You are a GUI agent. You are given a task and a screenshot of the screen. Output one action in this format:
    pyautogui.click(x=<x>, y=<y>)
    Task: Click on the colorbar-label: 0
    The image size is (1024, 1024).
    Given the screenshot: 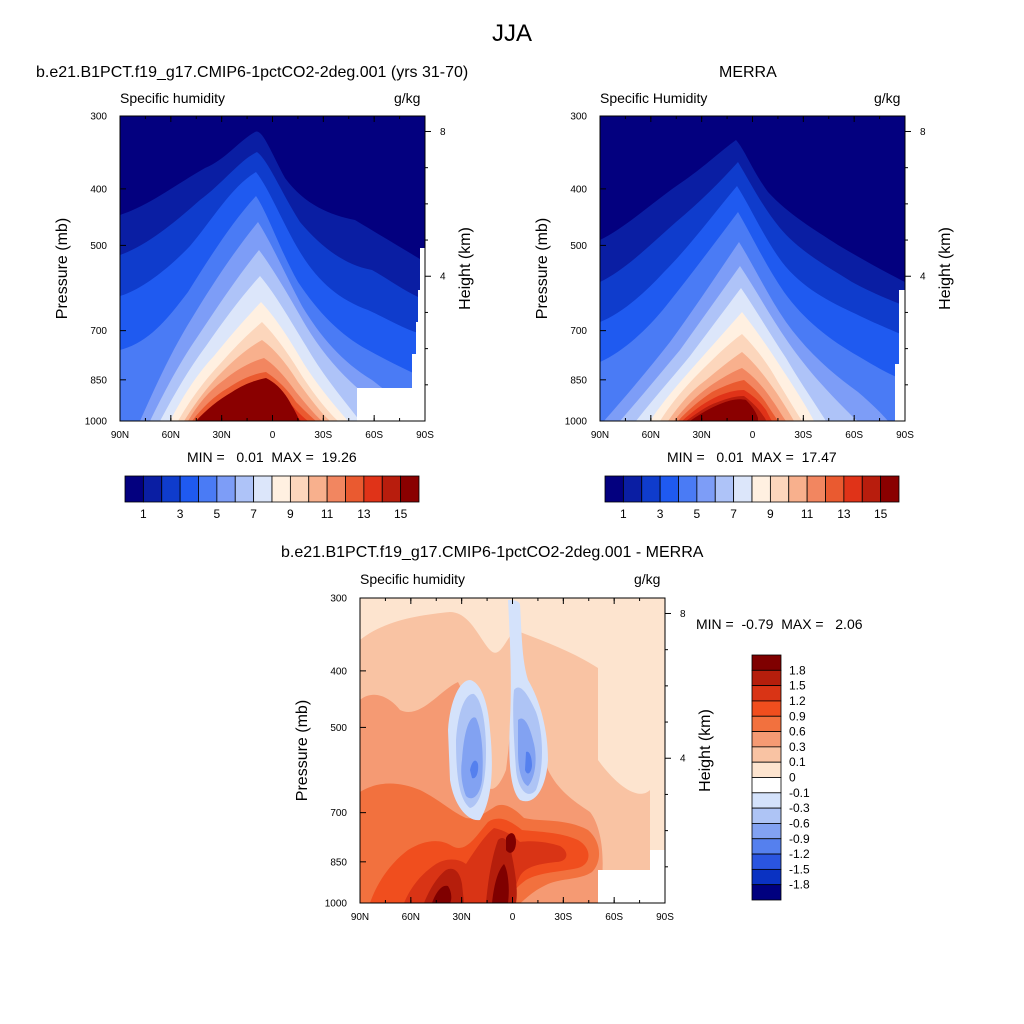 What is the action you would take?
    pyautogui.click(x=792, y=778)
    